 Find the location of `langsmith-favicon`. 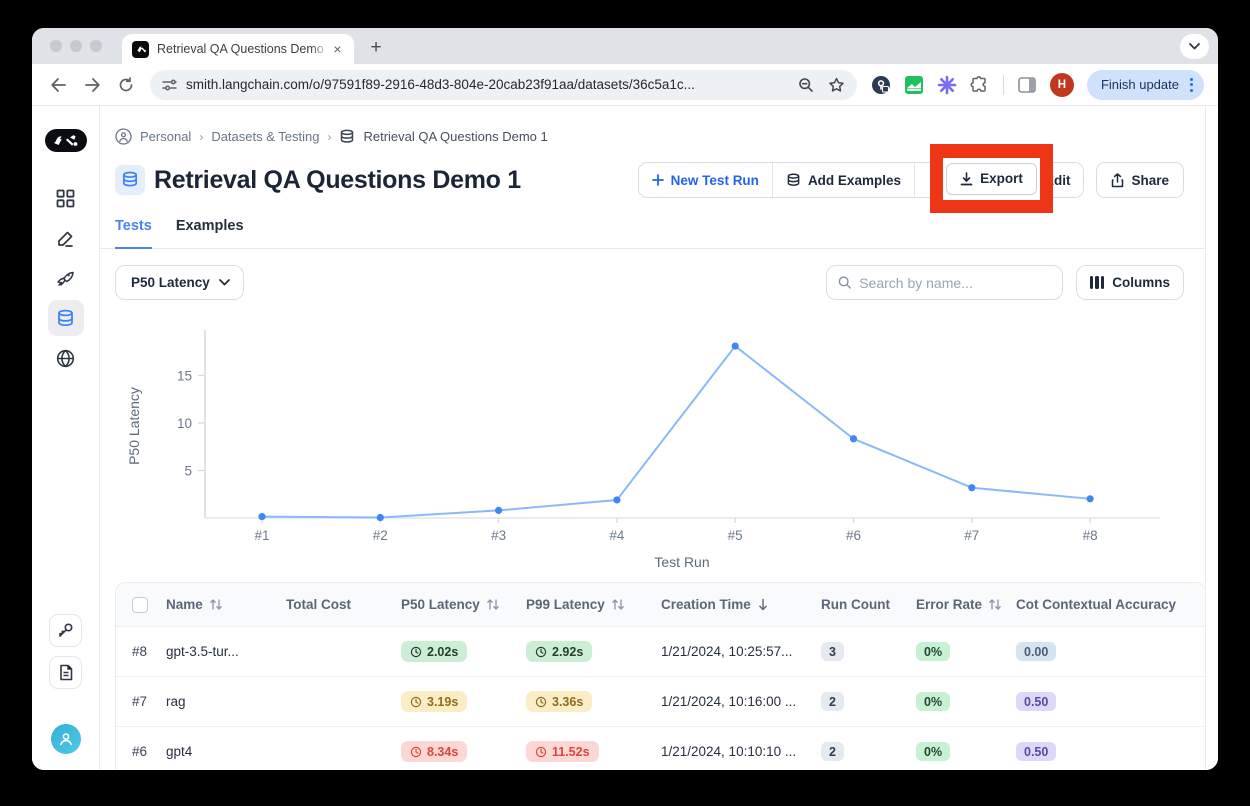

langsmith-favicon is located at coordinates (140, 49).